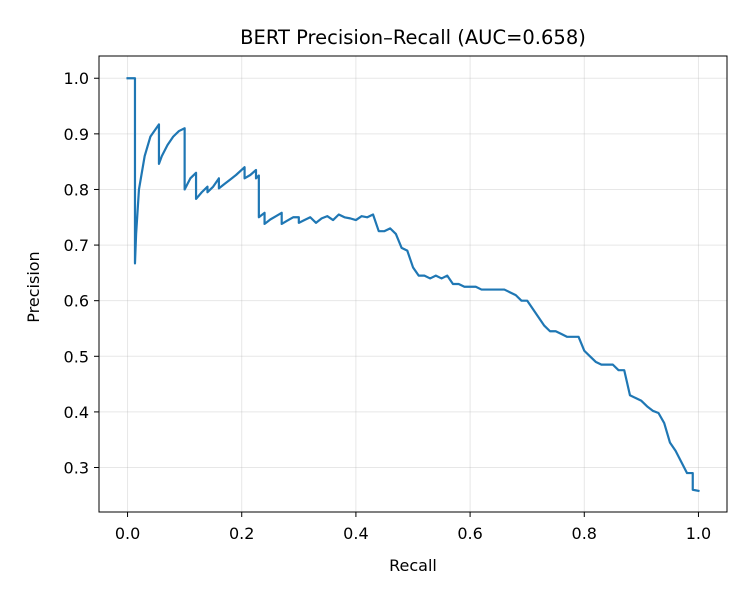  I want to click on y-axis-label: Precision, so click(33, 286).